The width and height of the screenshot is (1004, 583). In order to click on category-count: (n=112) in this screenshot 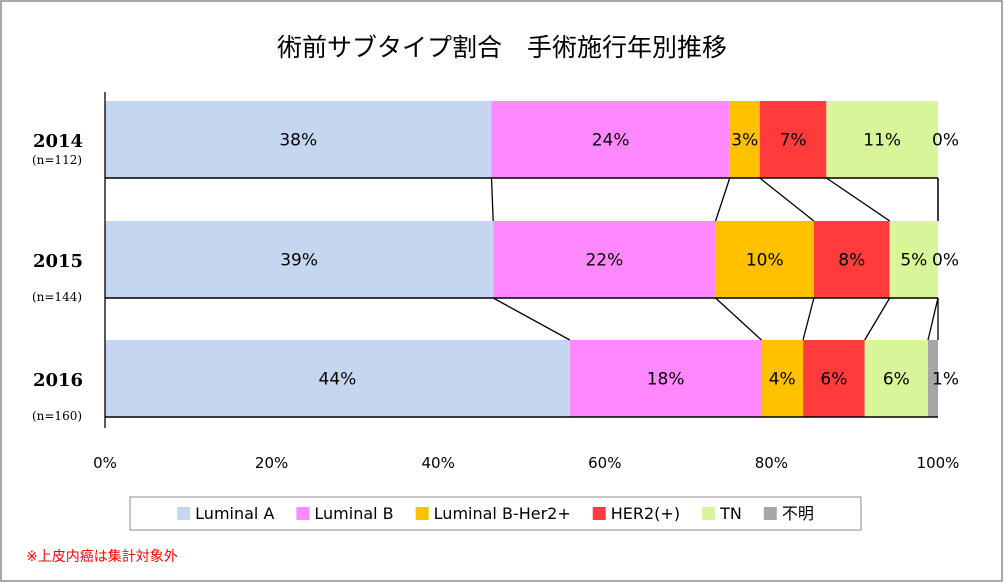, I will do `click(57, 160)`.